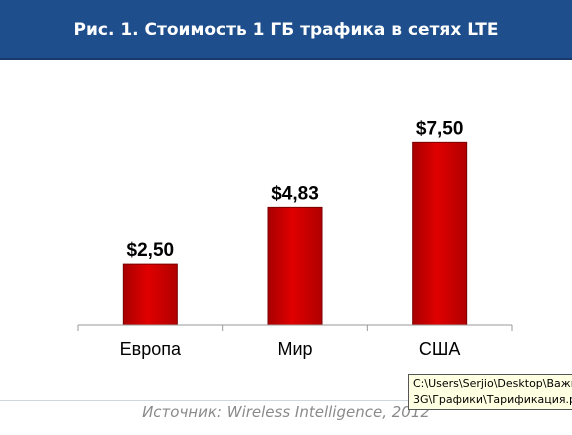 Image resolution: width=572 pixels, height=435 pixels. I want to click on footer: Источник: Wireless Intelligence, 2012, so click(286, 417).